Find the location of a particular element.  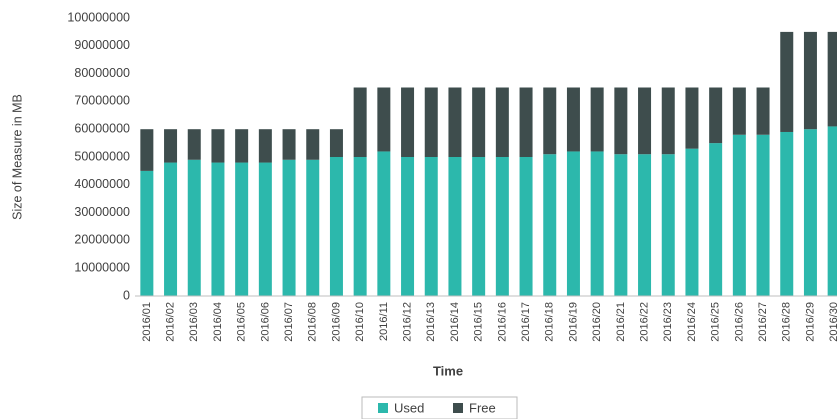

x-tick-label: 2016/03 is located at coordinates (194, 322).